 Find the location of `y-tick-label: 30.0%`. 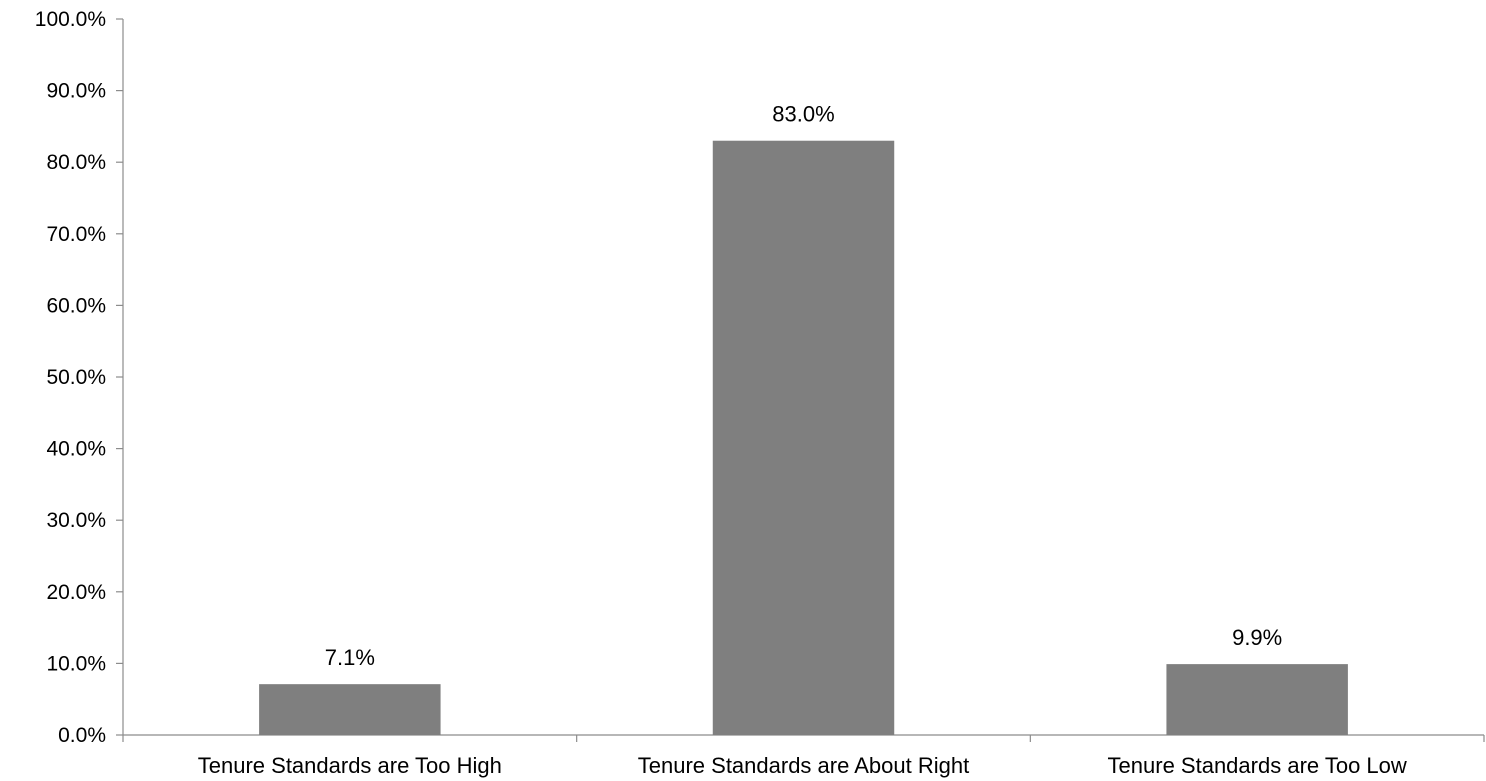

y-tick-label: 30.0% is located at coordinates (76, 520).